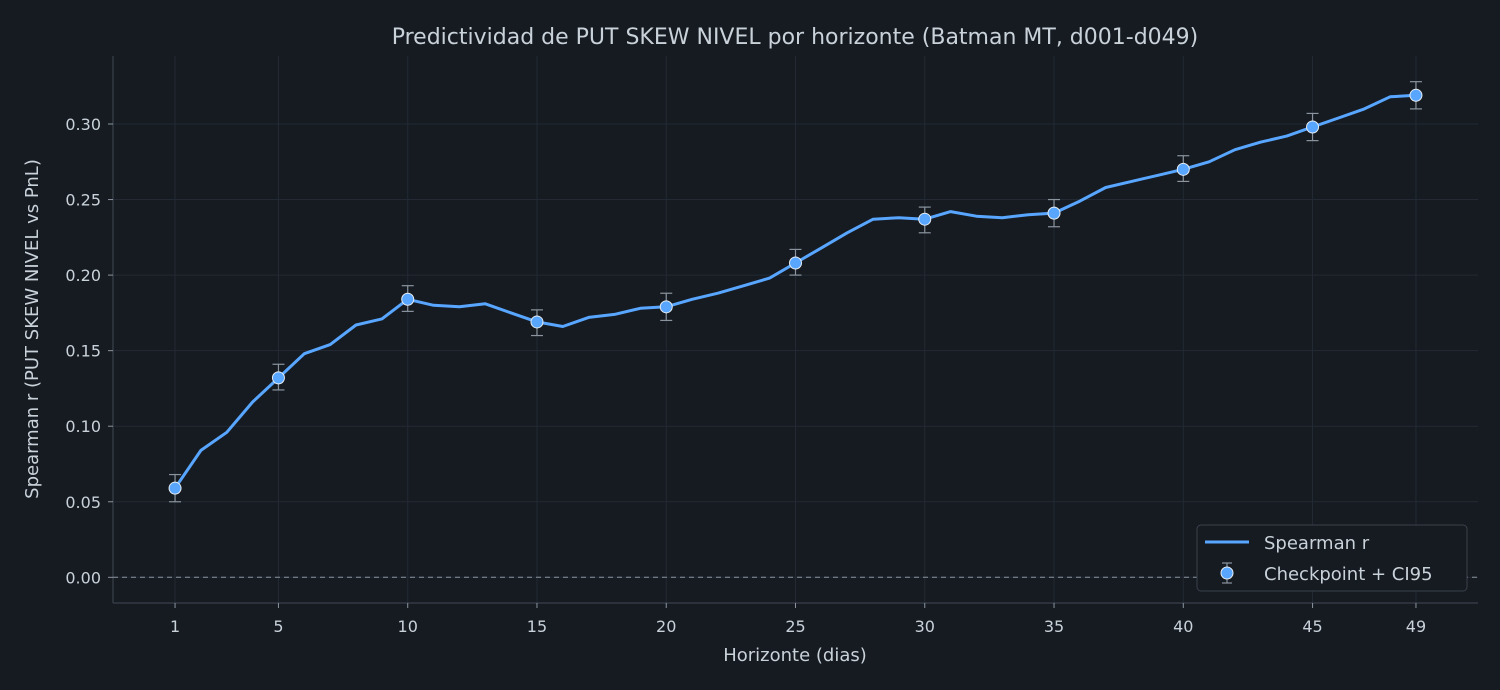 The width and height of the screenshot is (1500, 690). Describe the element at coordinates (795, 626) in the screenshot. I see `x-tick-label-5: 25` at that location.